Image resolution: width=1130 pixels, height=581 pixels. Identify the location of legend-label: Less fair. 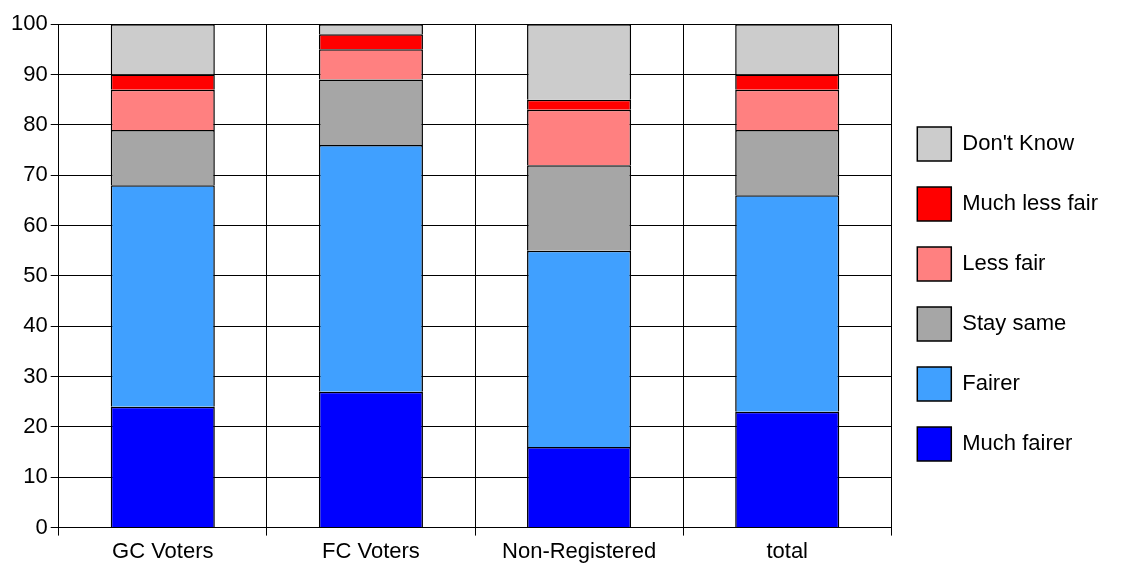
(1004, 263).